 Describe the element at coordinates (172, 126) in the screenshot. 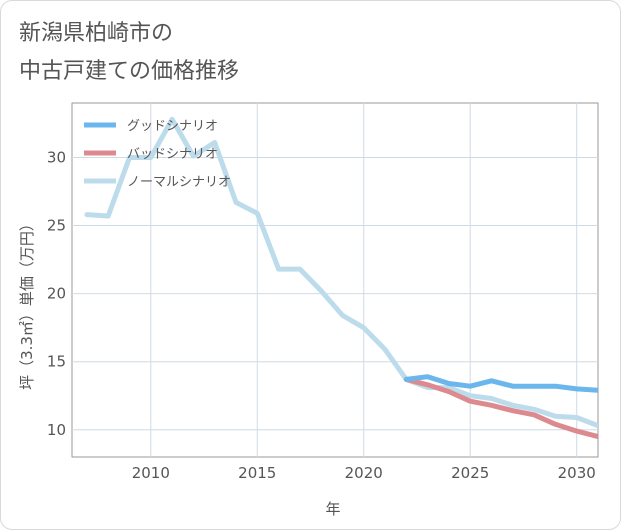

I see `legend-label: グッドシナリオ` at that location.